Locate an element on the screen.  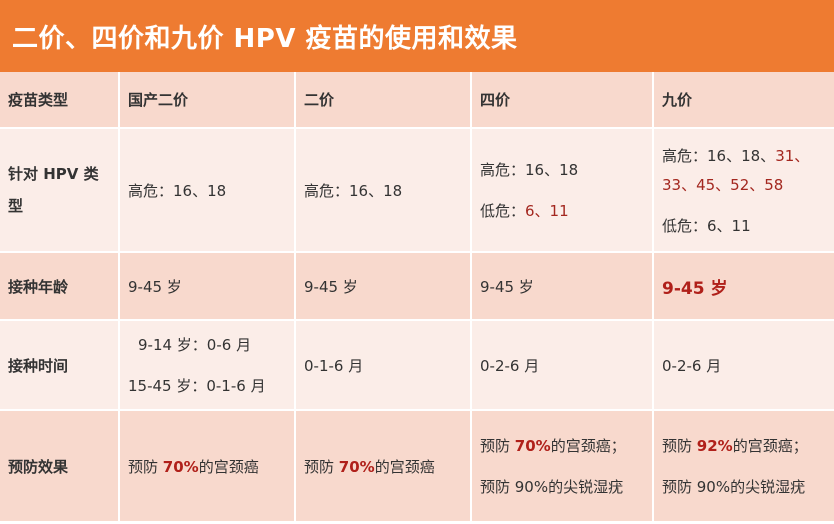
hpv-nonavalent-low-risk: 低危：6、11 is located at coordinates (706, 225).